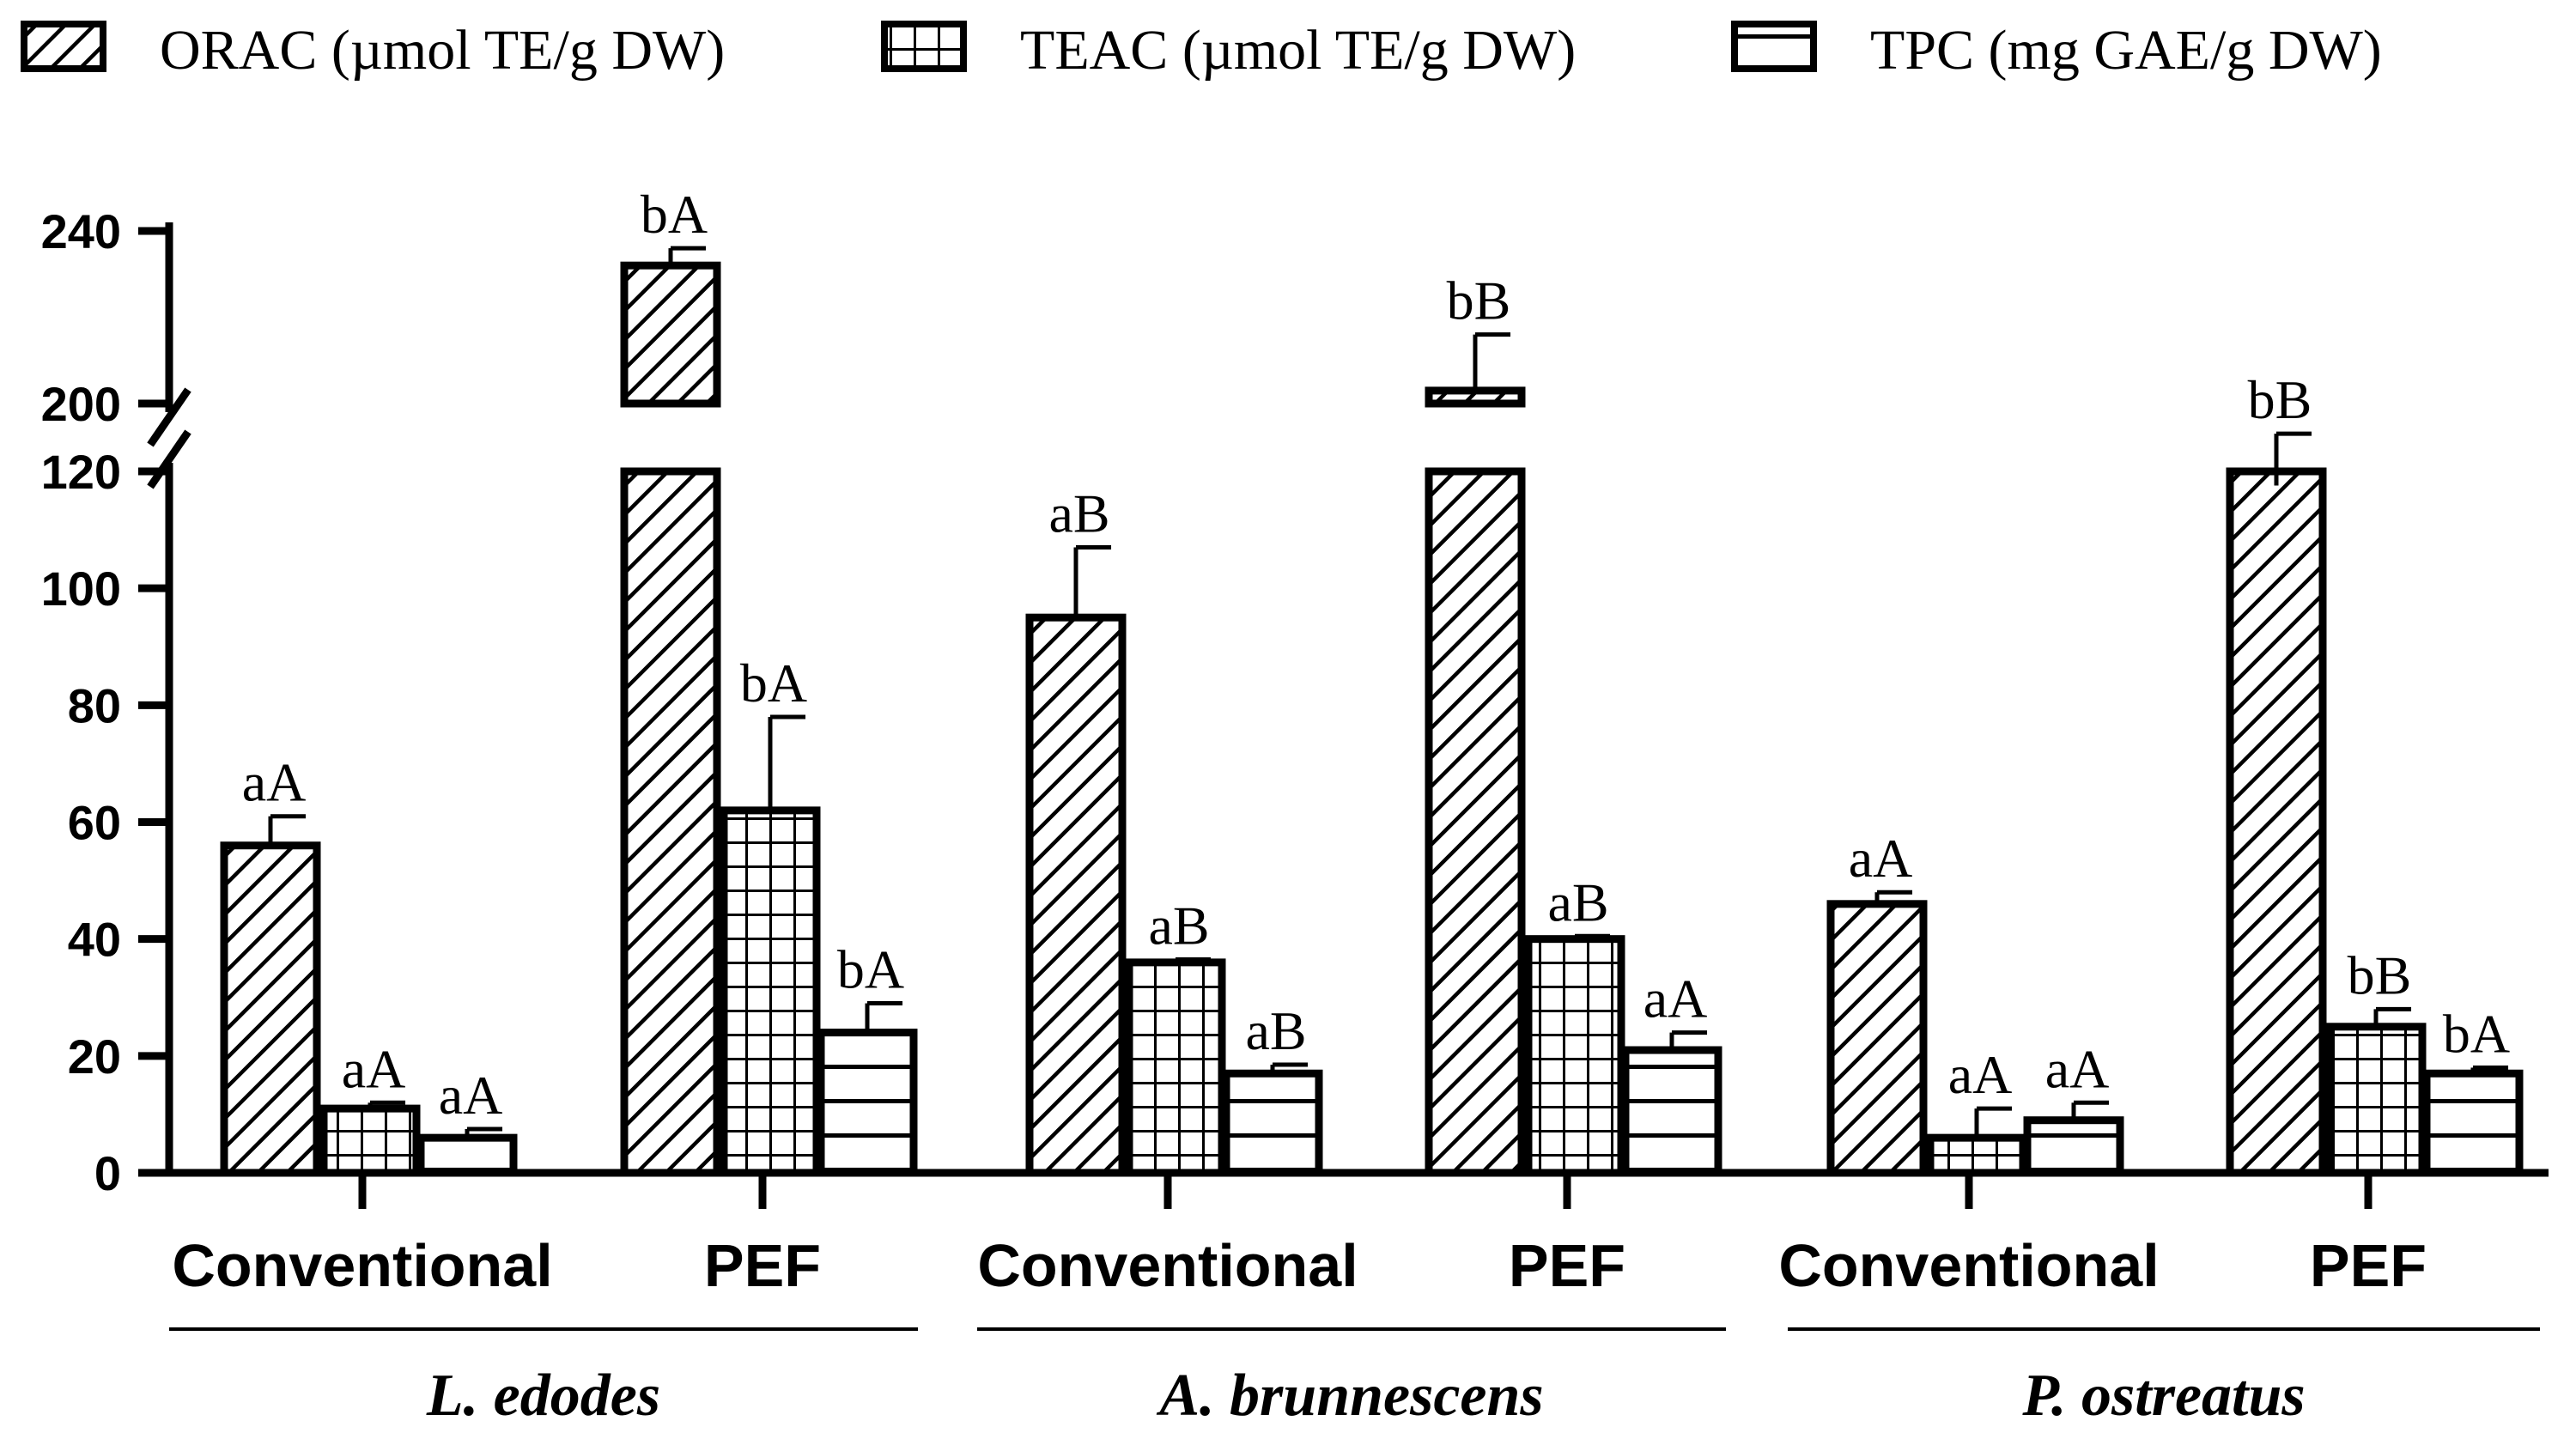 The width and height of the screenshot is (2576, 1433). Describe the element at coordinates (1479, 300) in the screenshot. I see `sig-label-s0-c3: bB` at that location.